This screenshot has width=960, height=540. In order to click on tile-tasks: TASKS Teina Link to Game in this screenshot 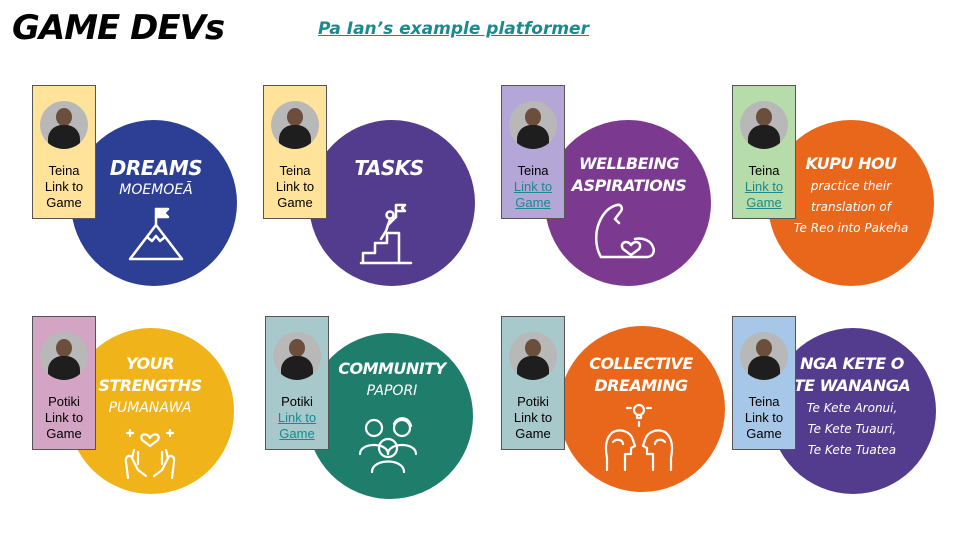, I will do `click(383, 195)`.